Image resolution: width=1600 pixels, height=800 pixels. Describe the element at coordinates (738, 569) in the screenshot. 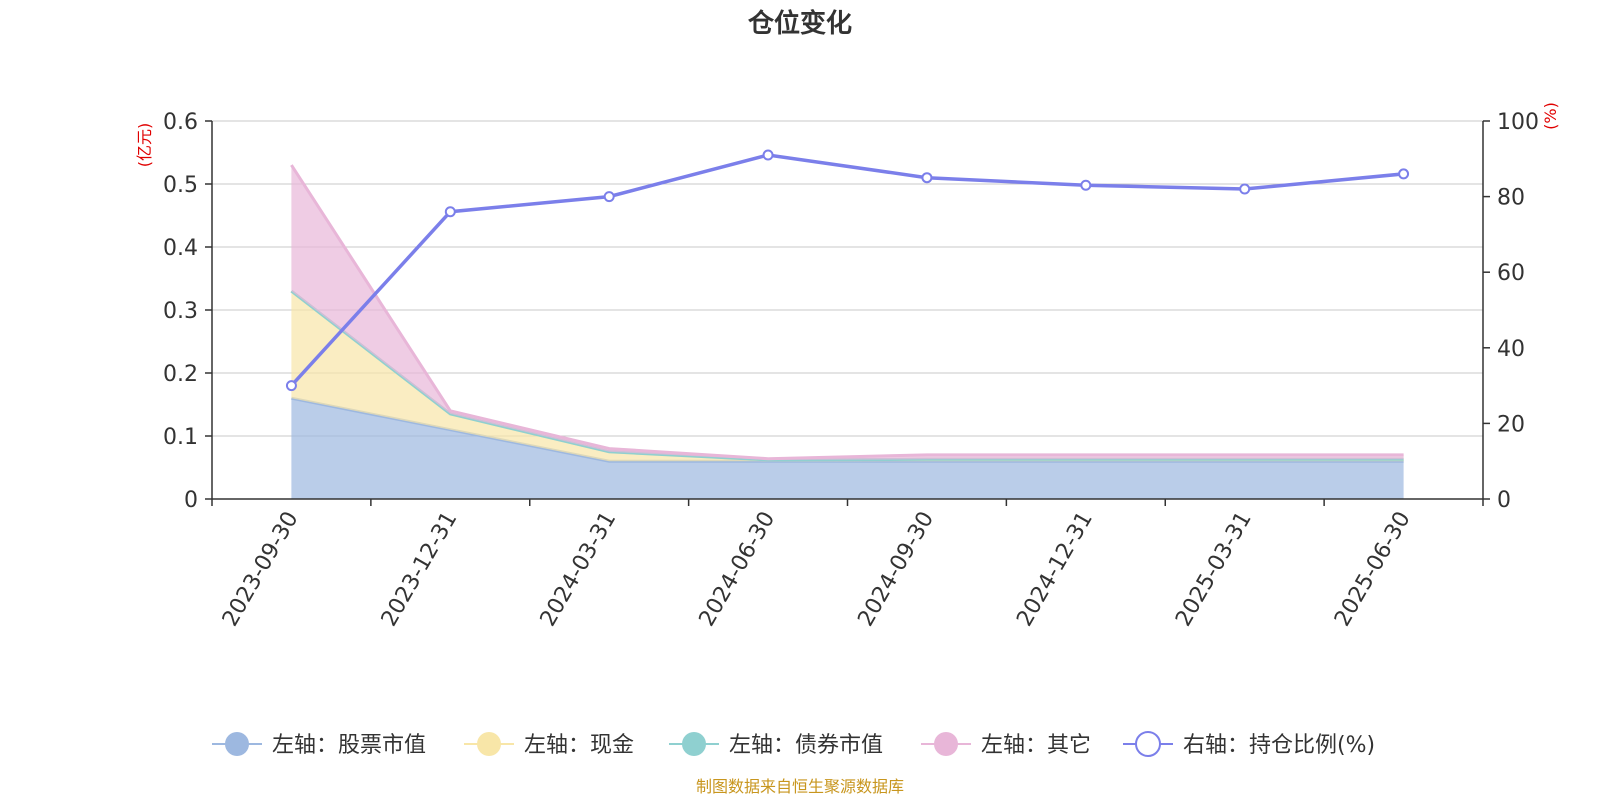

I see `x-tick-label: 2024-06-30` at that location.